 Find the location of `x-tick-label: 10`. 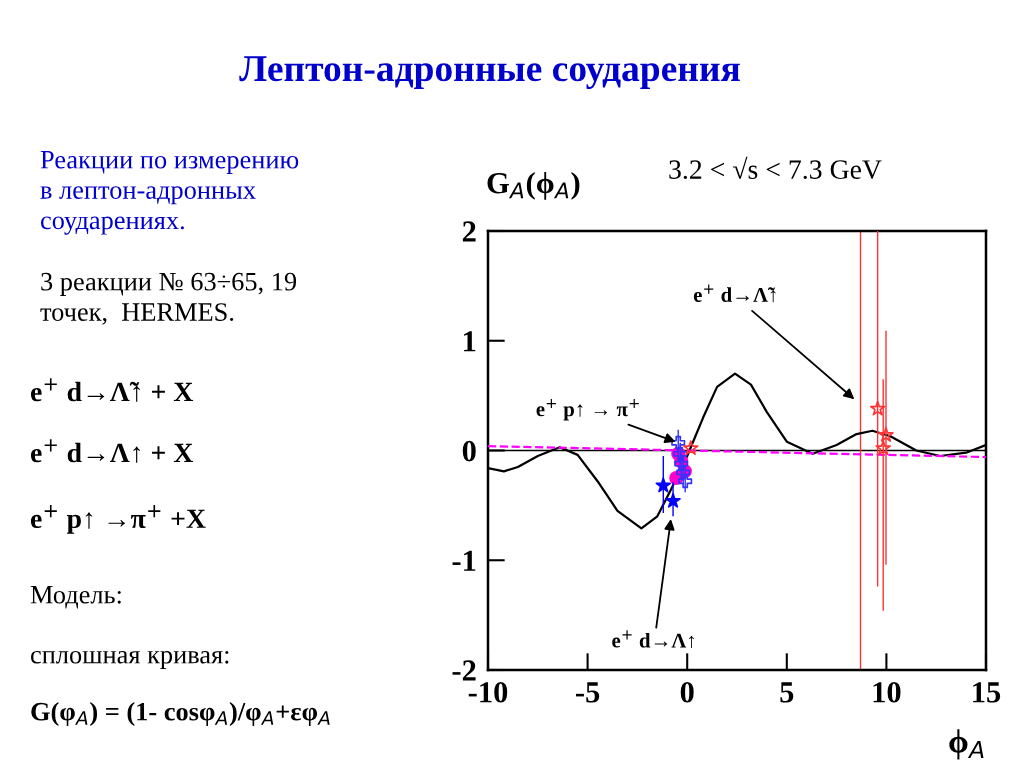

x-tick-label: 10 is located at coordinates (887, 692).